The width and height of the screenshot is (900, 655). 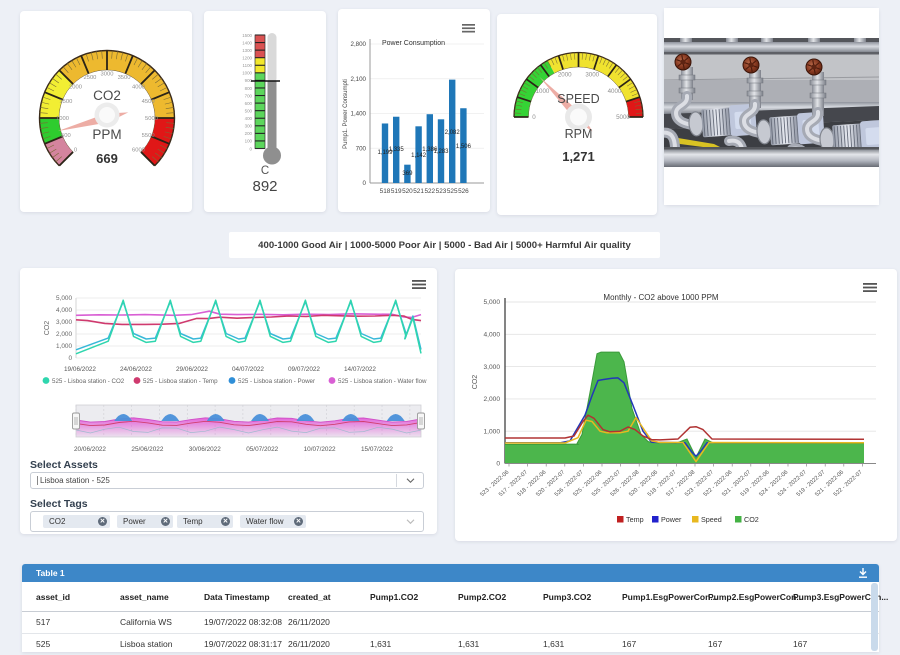 I want to click on svg-text: 100, so click(x=249, y=141).